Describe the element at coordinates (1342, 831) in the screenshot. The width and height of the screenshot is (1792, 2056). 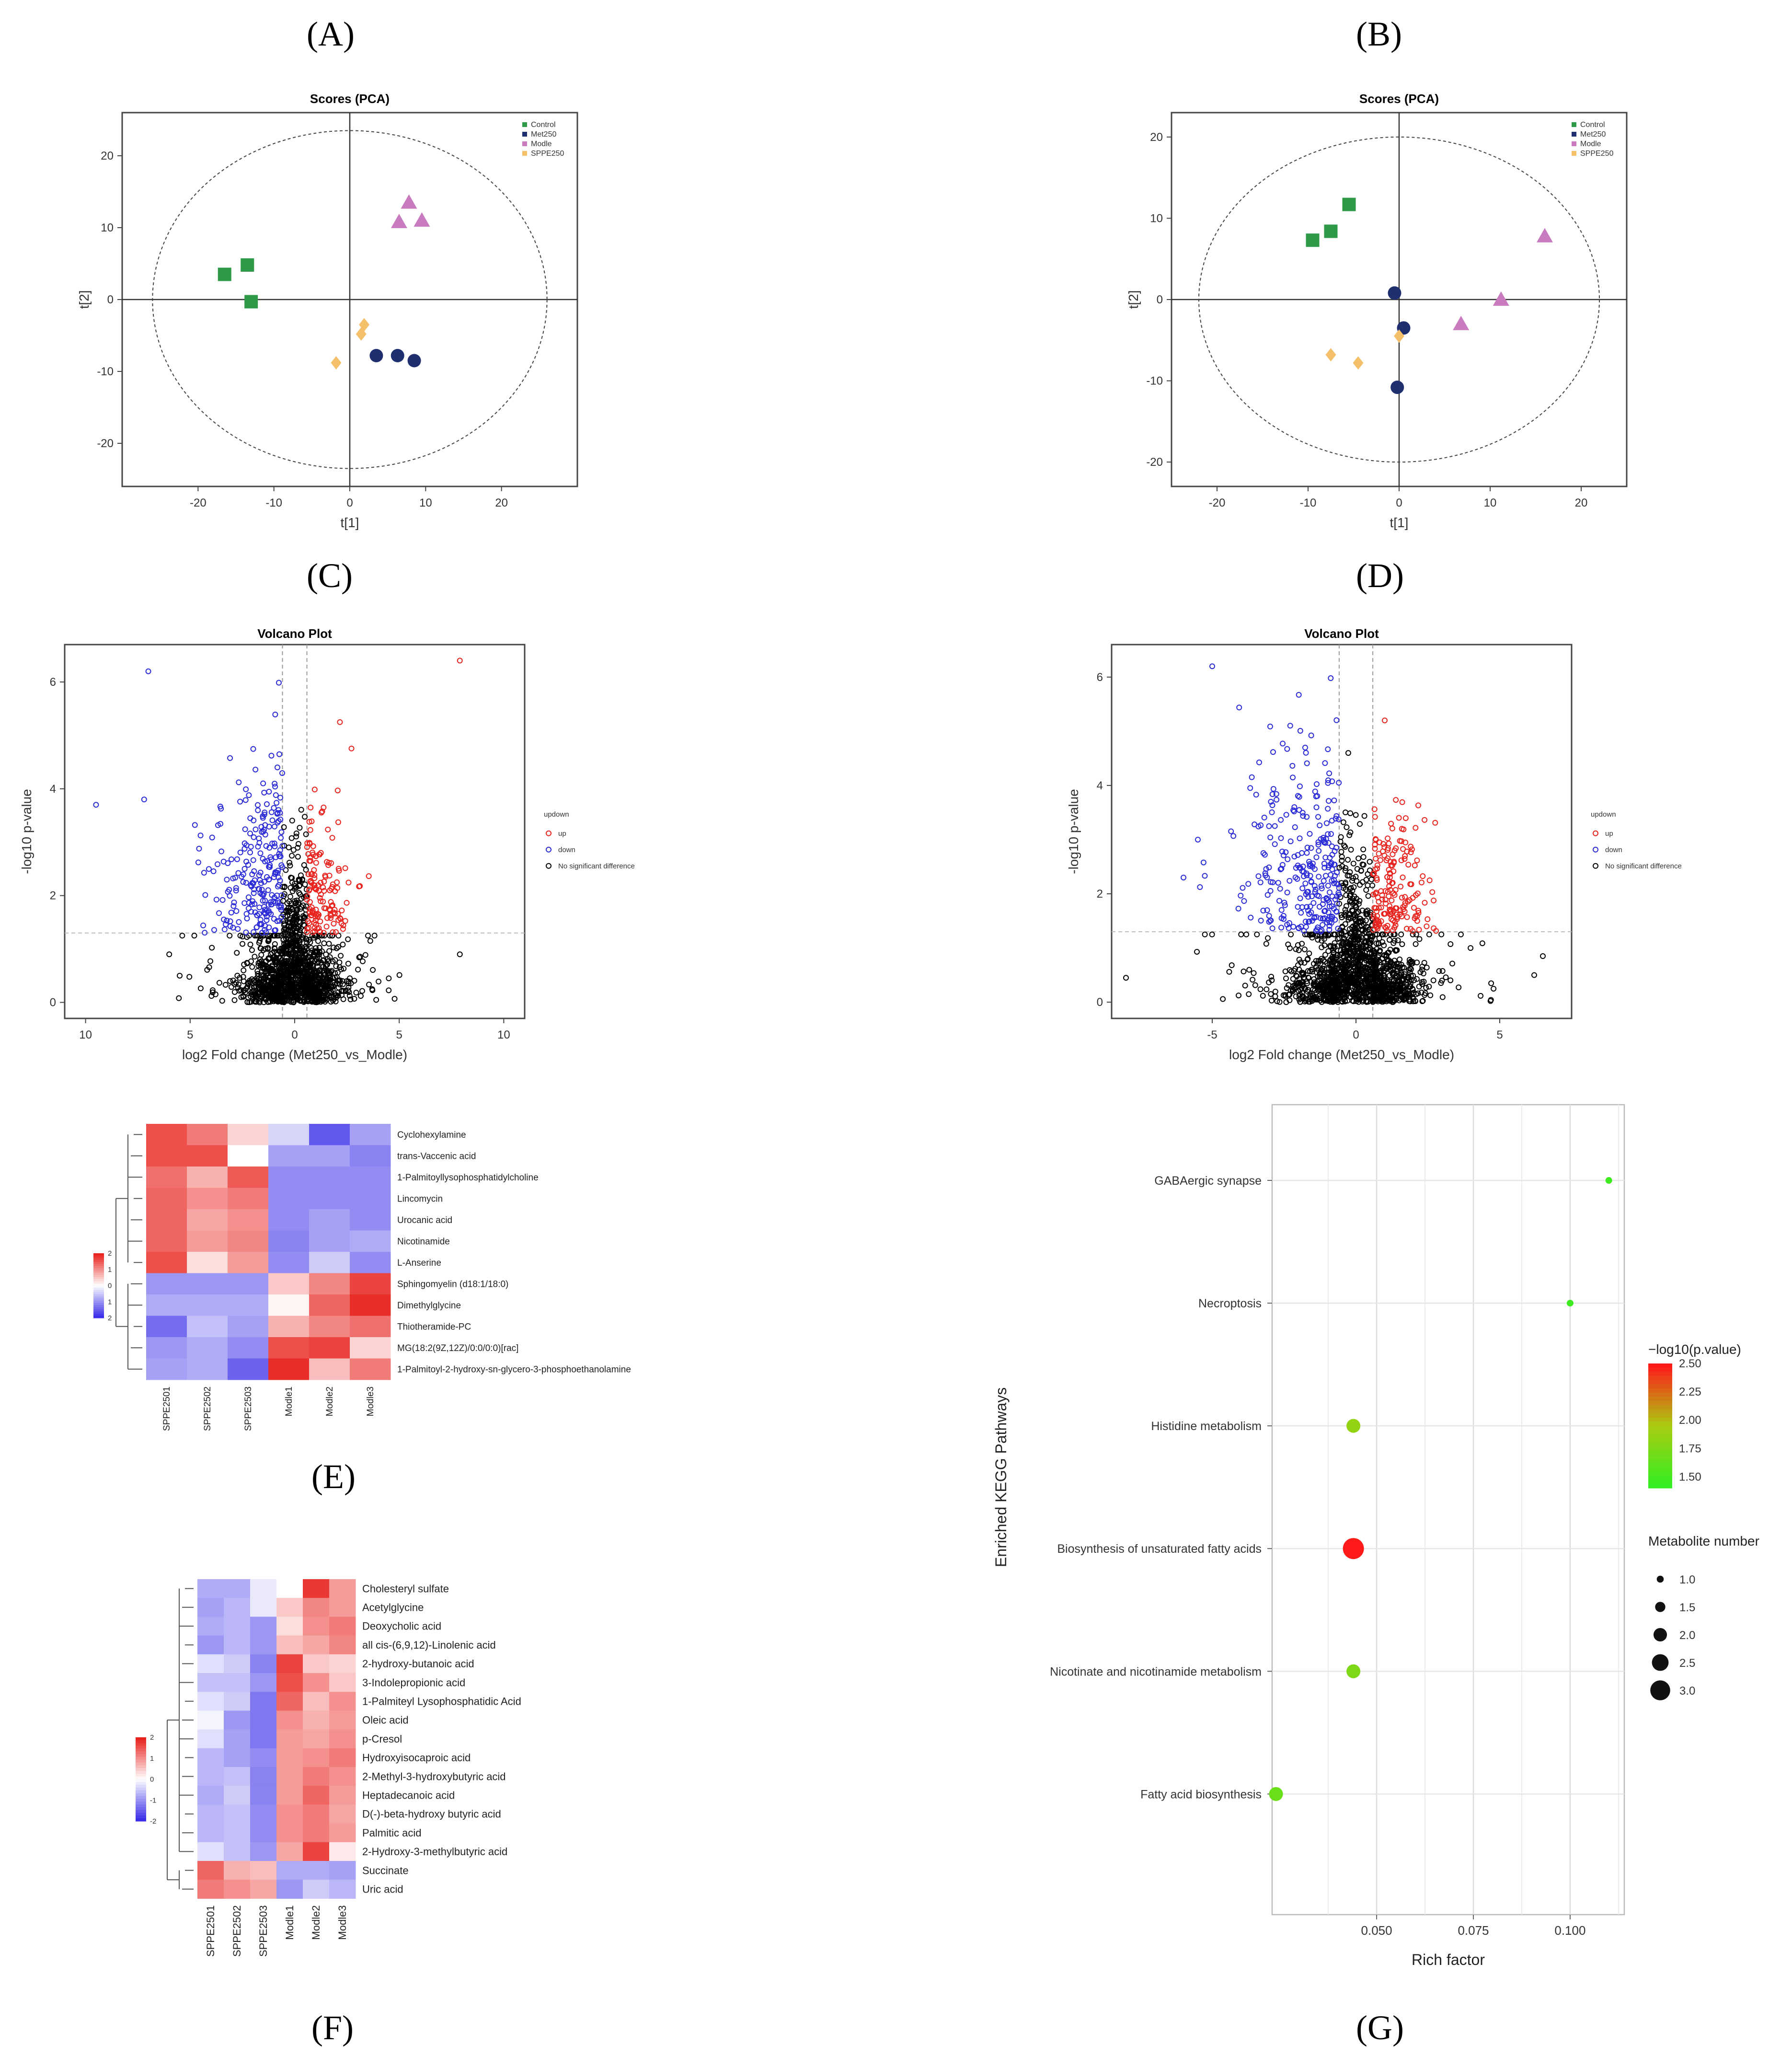
I see `plot-frame` at that location.